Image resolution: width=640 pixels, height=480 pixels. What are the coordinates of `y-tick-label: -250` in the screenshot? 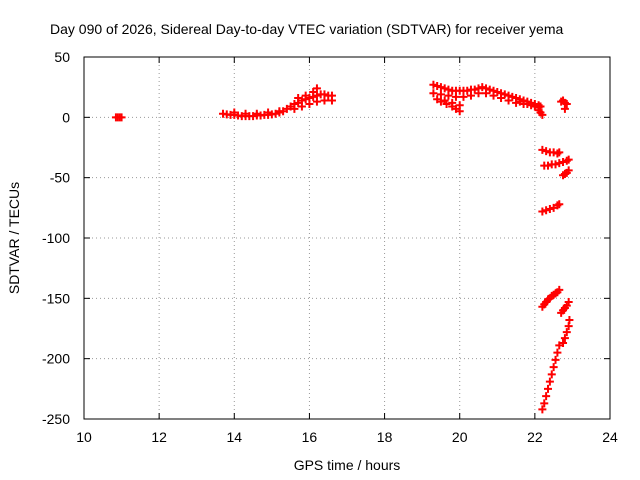 It's located at (56, 419).